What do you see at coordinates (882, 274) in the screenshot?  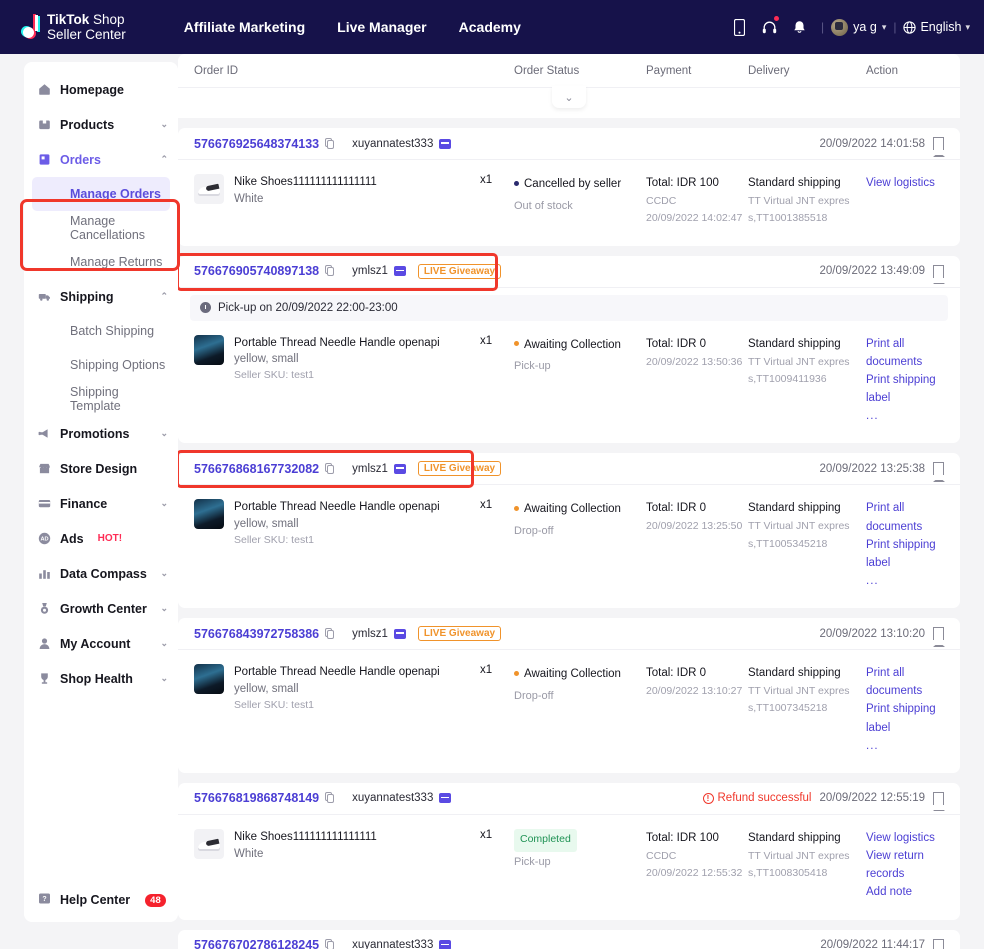 I see `order-header-right: 20/09/2022 13:49:09` at bounding box center [882, 274].